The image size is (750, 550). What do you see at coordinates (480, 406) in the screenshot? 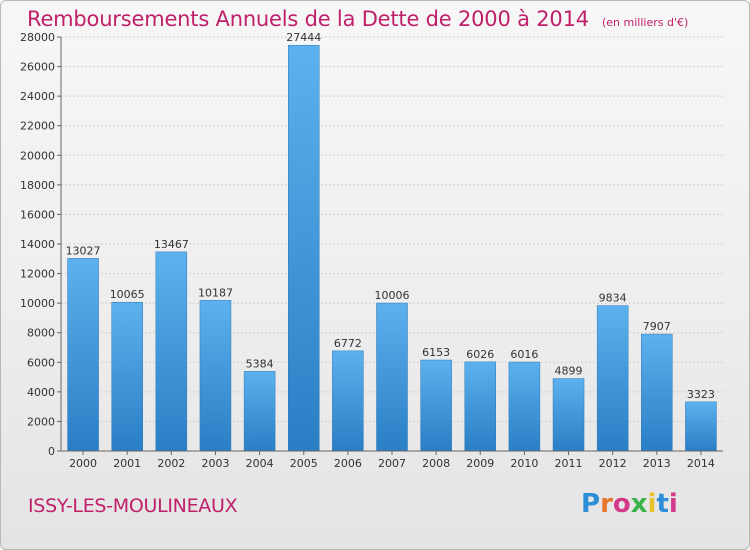
I see `bar-2009` at bounding box center [480, 406].